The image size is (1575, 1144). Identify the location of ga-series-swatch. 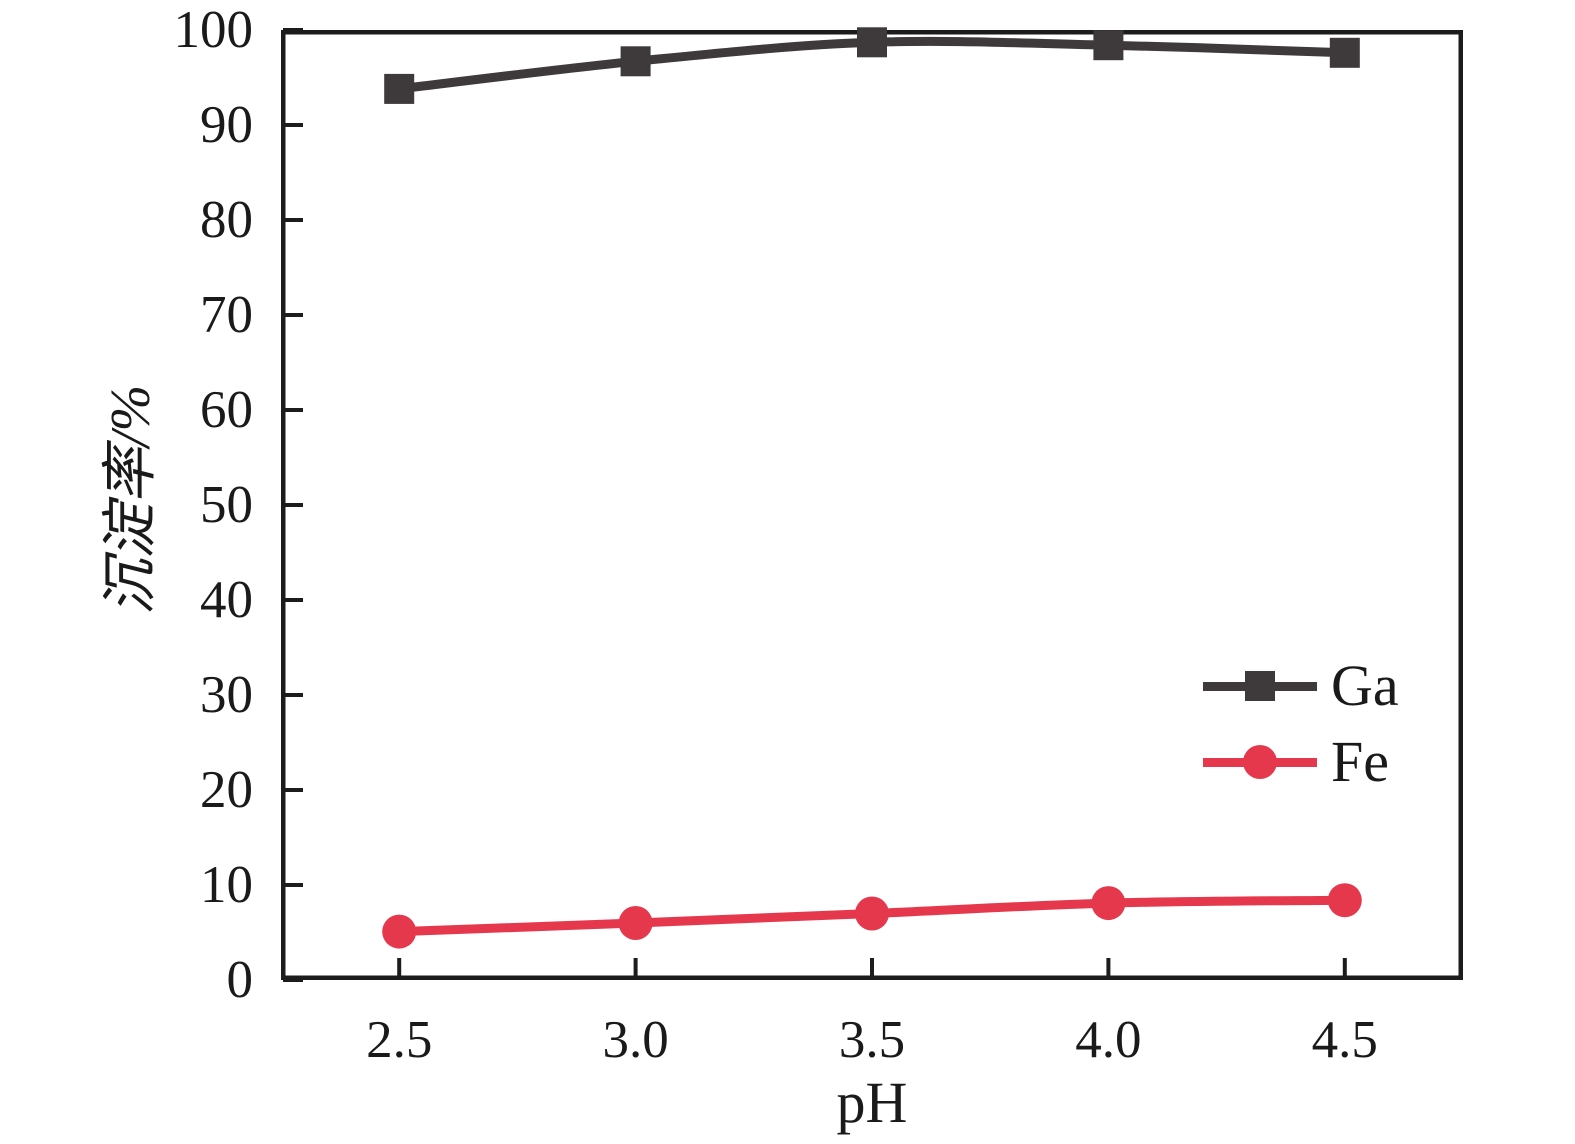
(1260, 686).